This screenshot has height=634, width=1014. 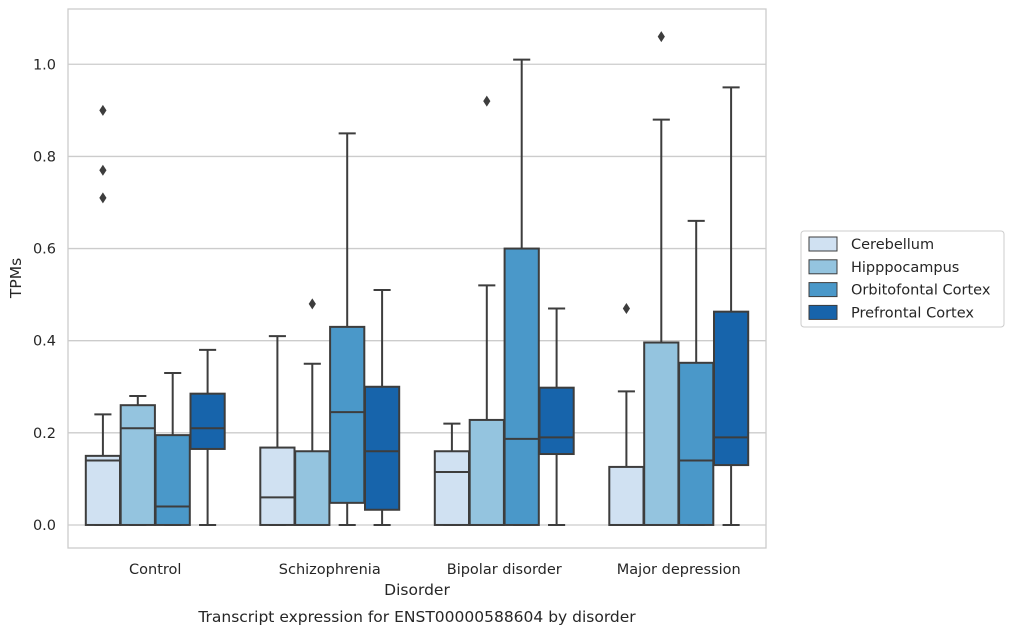 I want to click on x-tick-label: Schizophrenia, so click(x=330, y=570).